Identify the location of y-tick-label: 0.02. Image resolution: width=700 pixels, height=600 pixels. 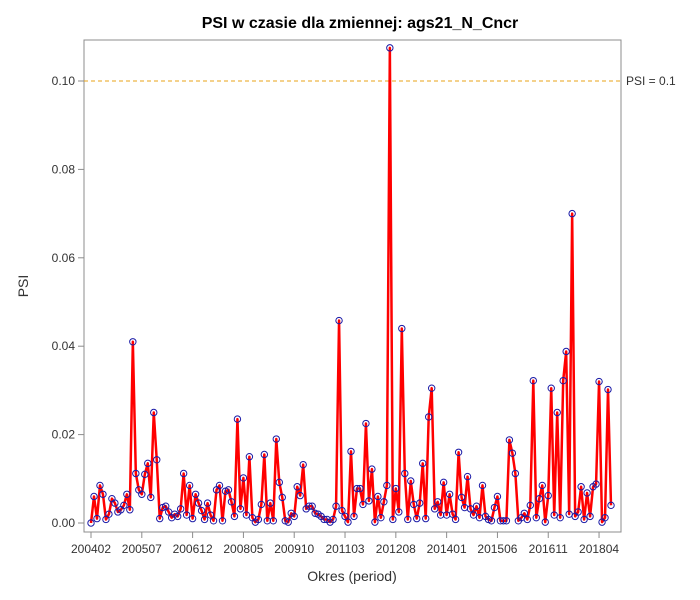
(64, 435).